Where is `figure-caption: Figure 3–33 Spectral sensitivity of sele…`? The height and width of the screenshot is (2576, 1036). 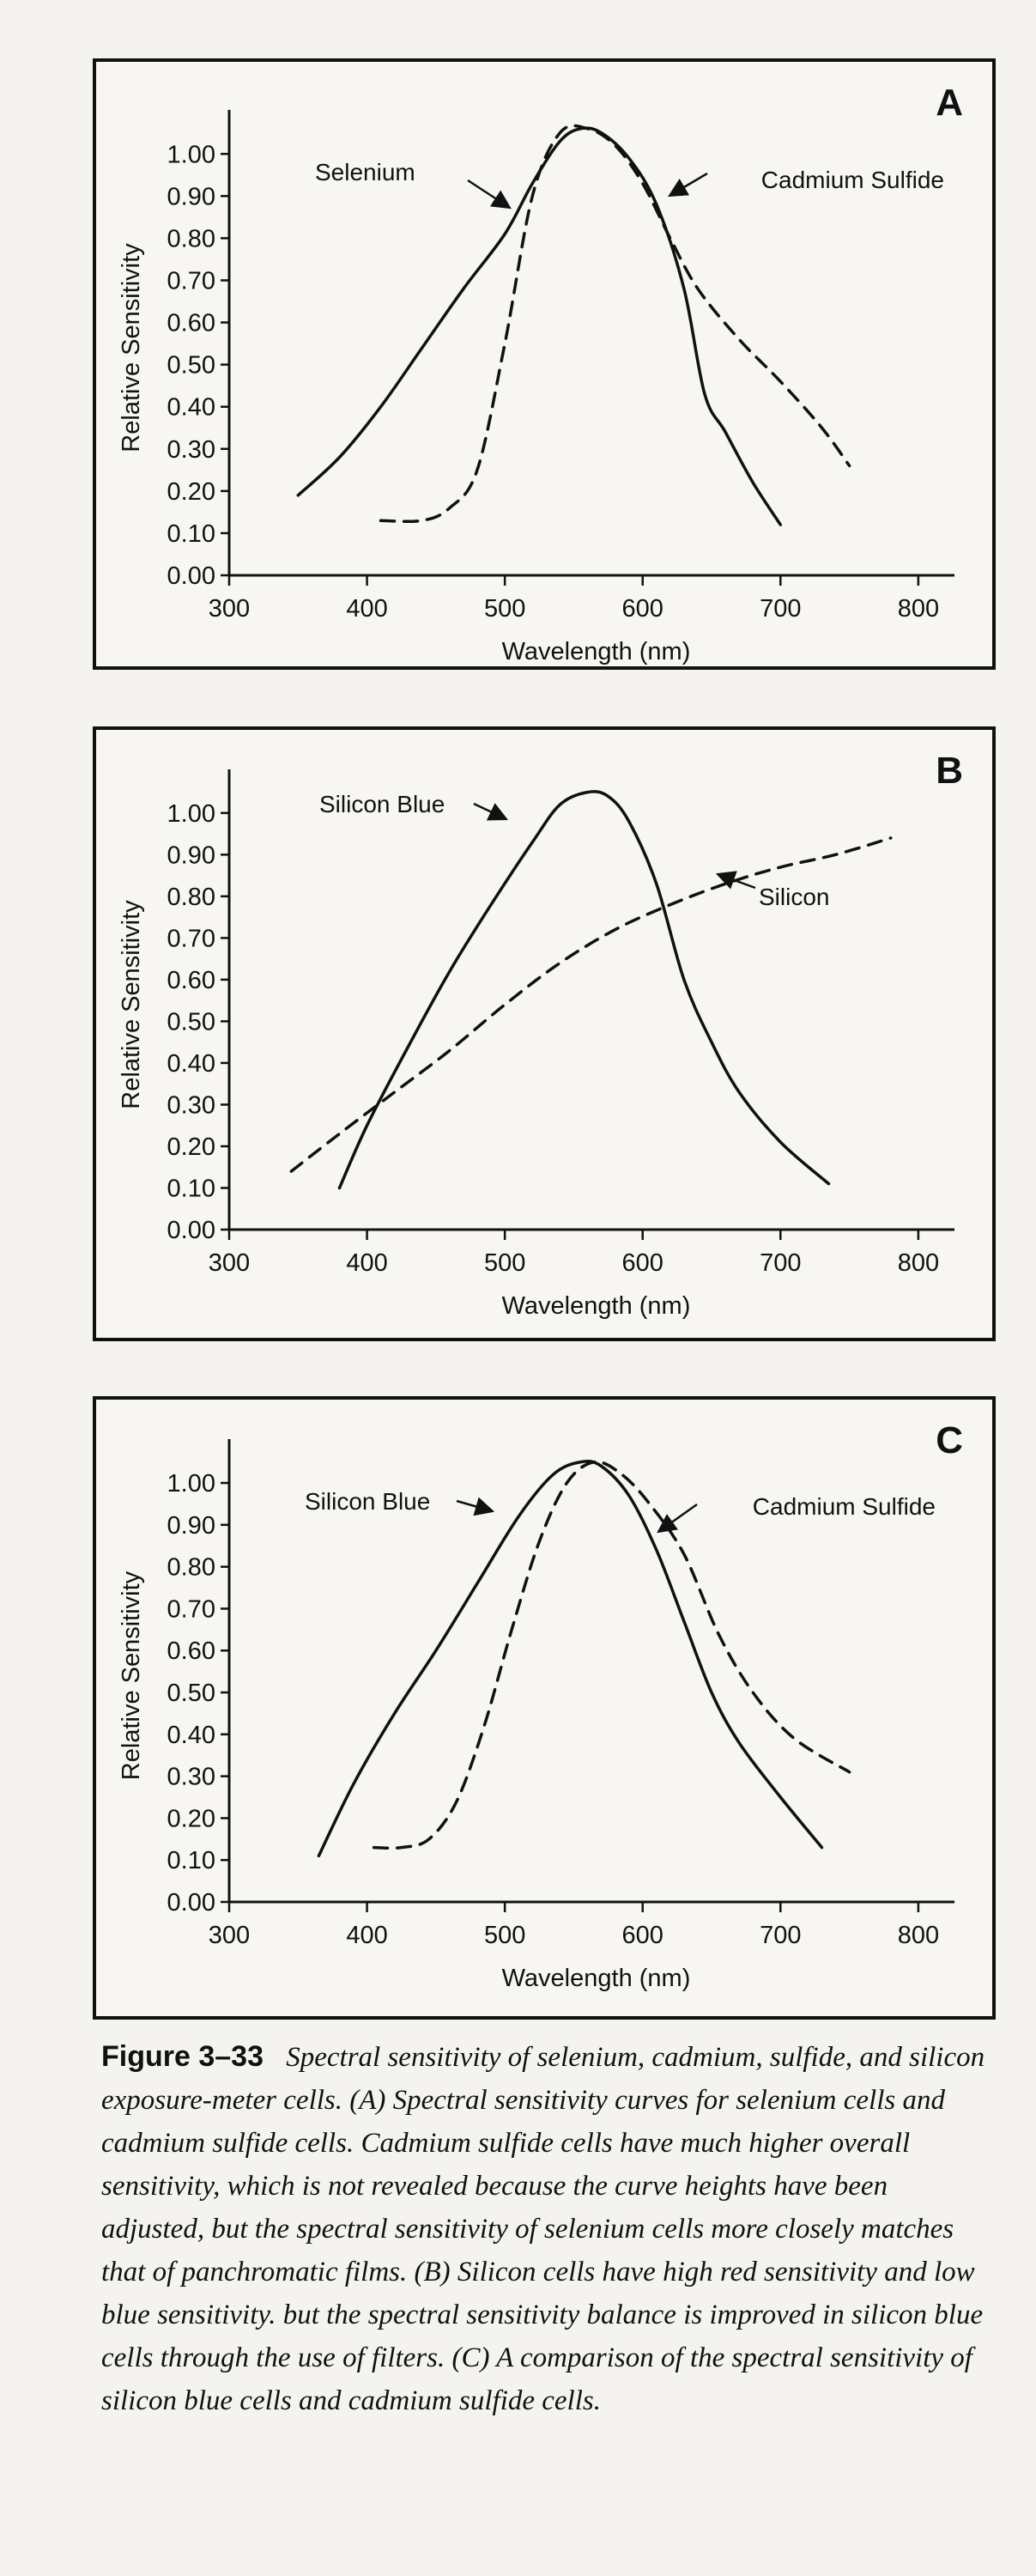 figure-caption: Figure 3–33 Spectral sensitivity of sele… is located at coordinates (547, 2229).